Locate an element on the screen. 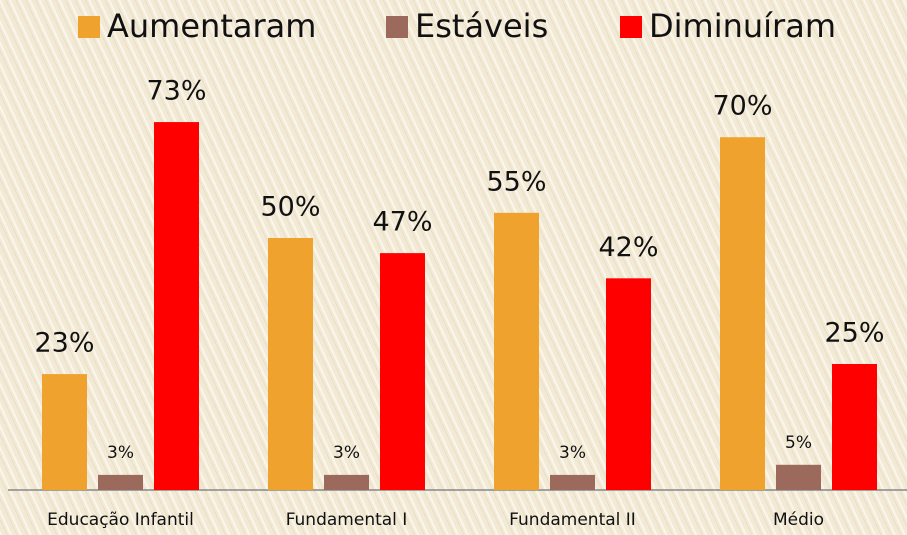  legend-label: Estáveis is located at coordinates (481, 26).